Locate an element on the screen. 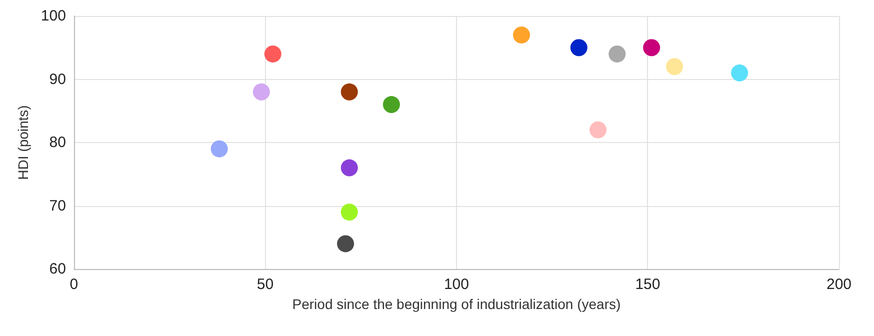 The height and width of the screenshot is (336, 874). x-tick-label: 0 is located at coordinates (74, 284).